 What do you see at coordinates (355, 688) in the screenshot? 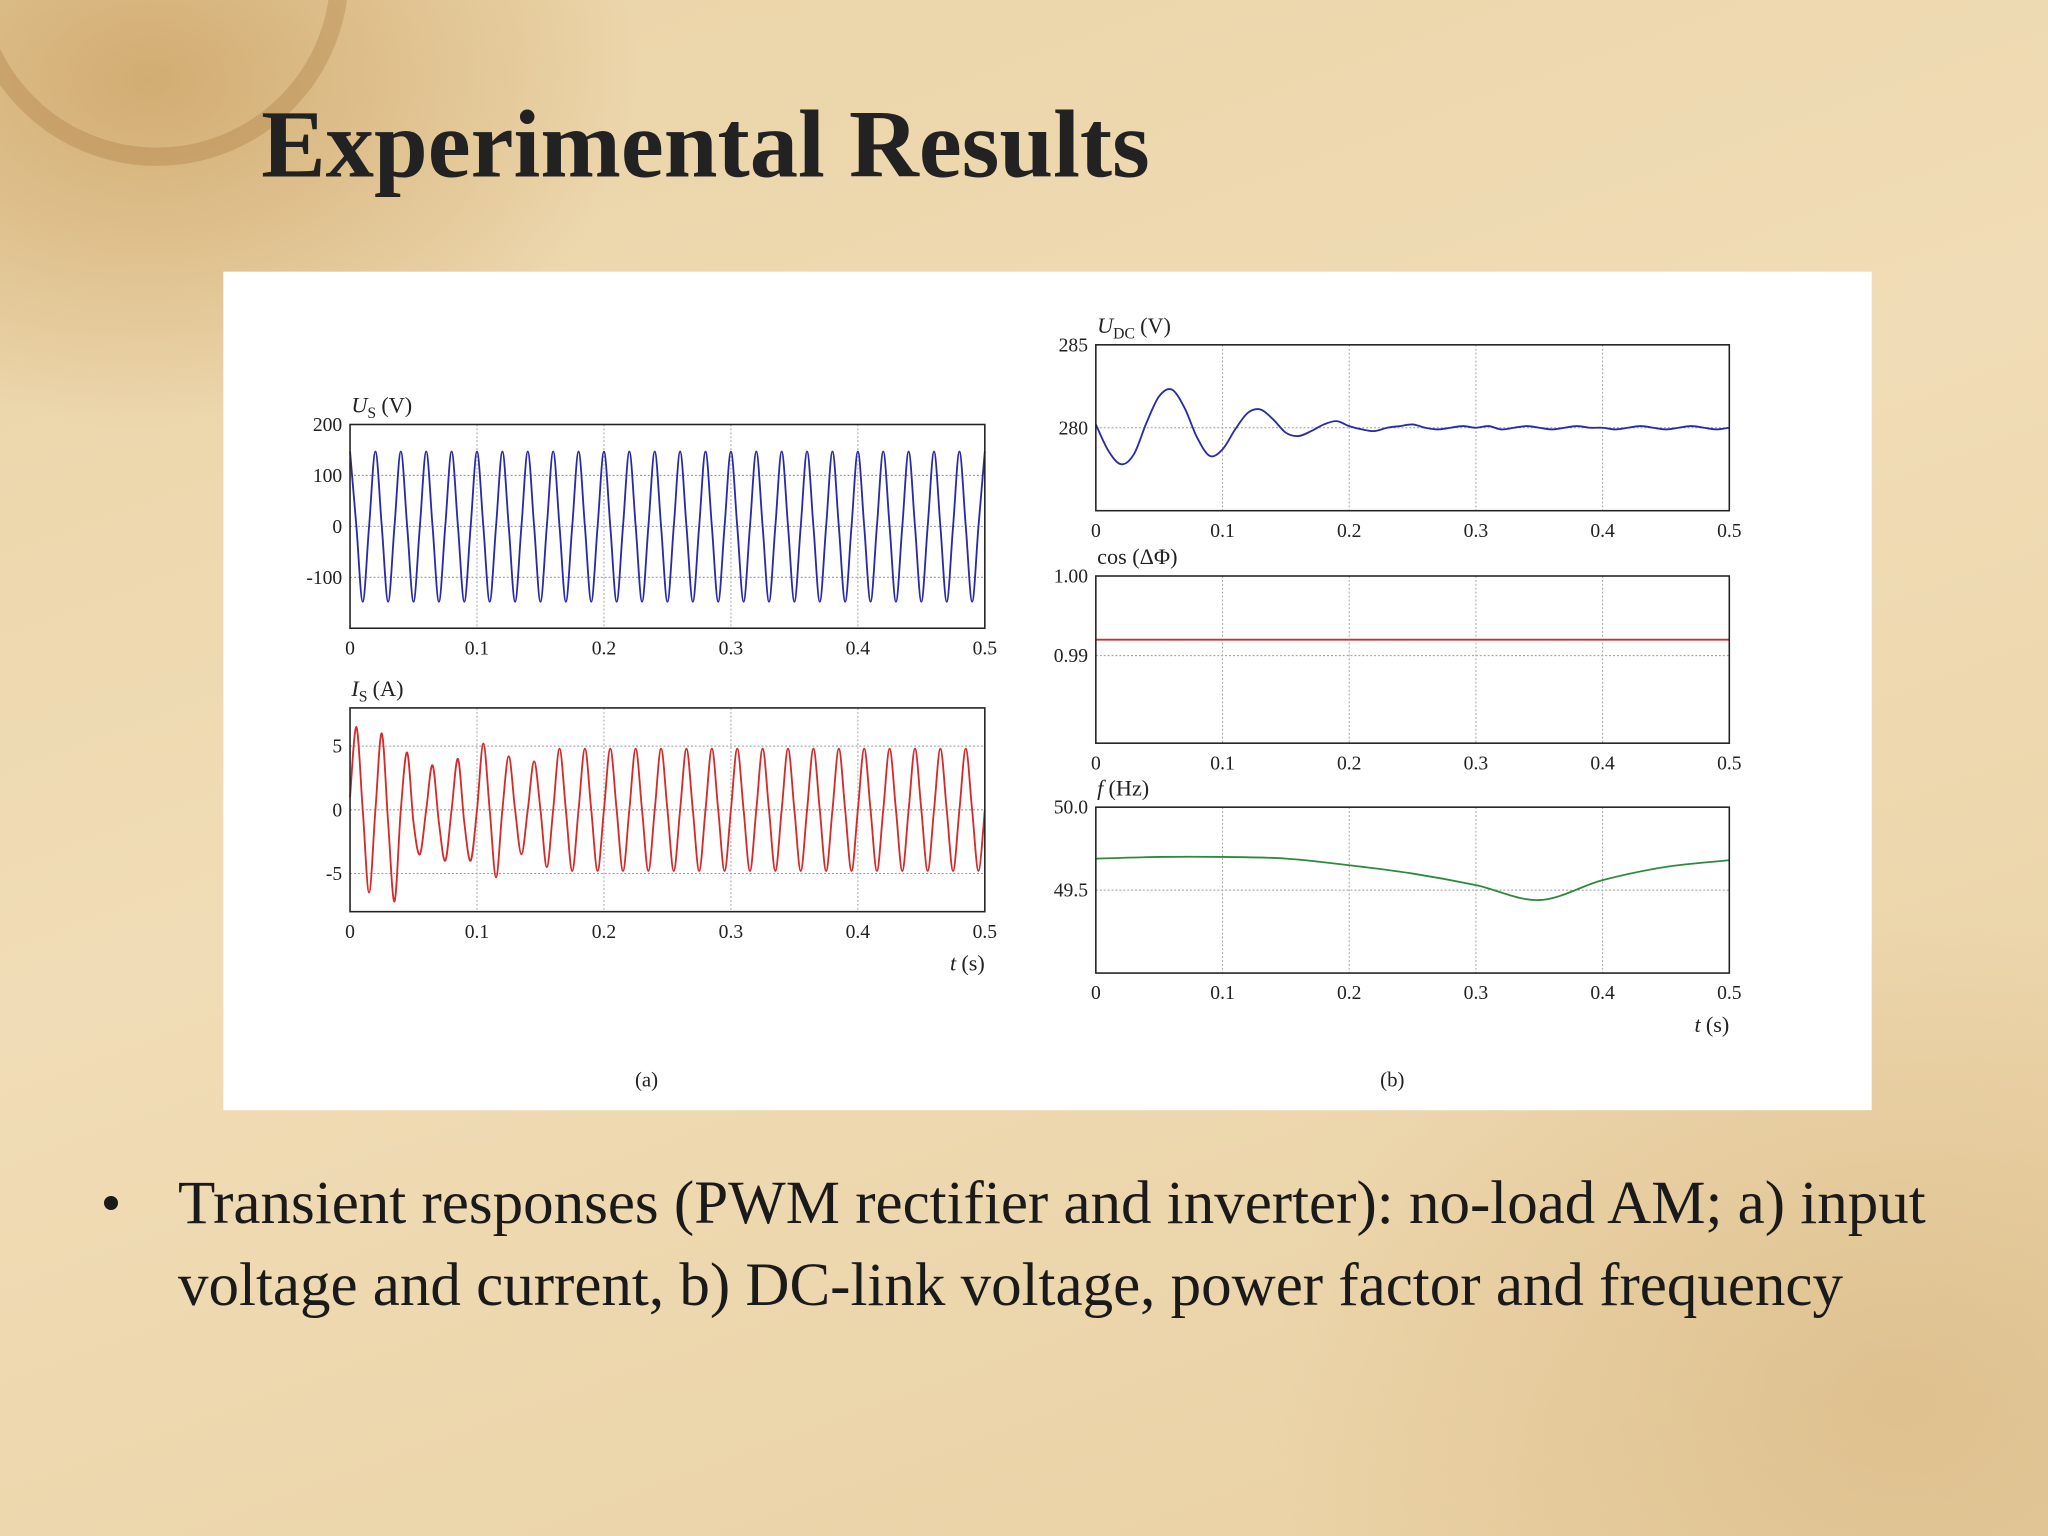
I see `axis-symbol: I` at bounding box center [355, 688].